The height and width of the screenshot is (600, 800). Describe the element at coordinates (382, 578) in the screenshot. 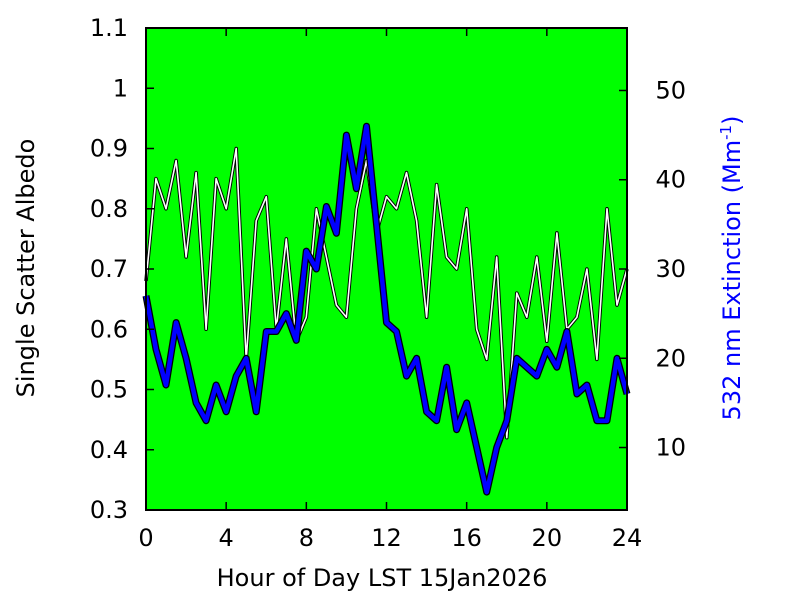

I see `x-axis-label: Hour of Day LST 15Jan2026` at that location.